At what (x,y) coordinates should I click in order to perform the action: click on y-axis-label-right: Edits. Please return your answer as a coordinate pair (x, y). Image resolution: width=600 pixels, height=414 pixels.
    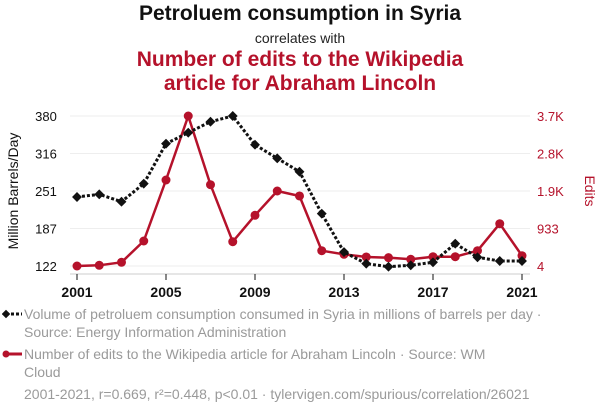
    Looking at the image, I should click on (590, 190).